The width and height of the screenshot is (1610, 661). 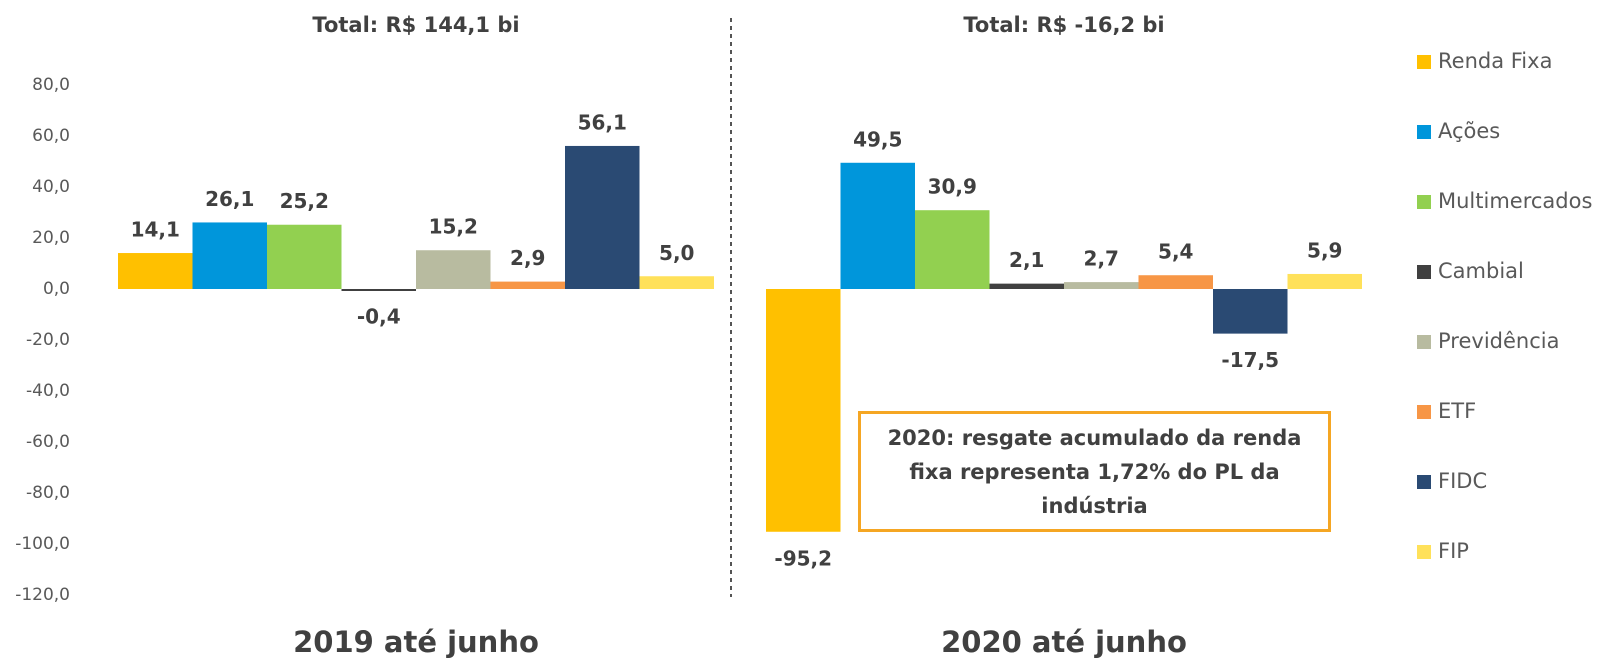 I want to click on legend-label: FIP, so click(x=1453, y=551).